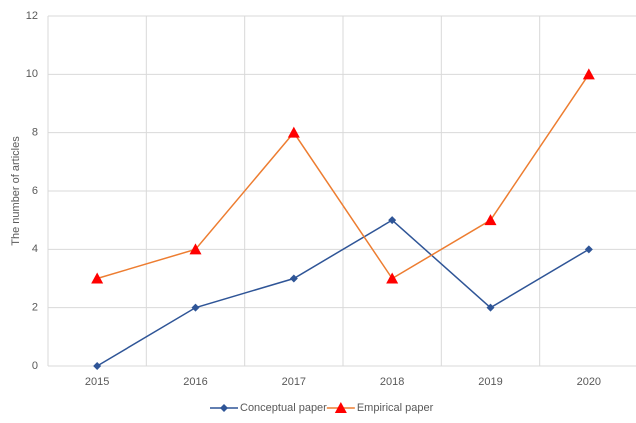 Image resolution: width=636 pixels, height=423 pixels. What do you see at coordinates (32, 74) in the screenshot?
I see `y-tick-label: 10` at bounding box center [32, 74].